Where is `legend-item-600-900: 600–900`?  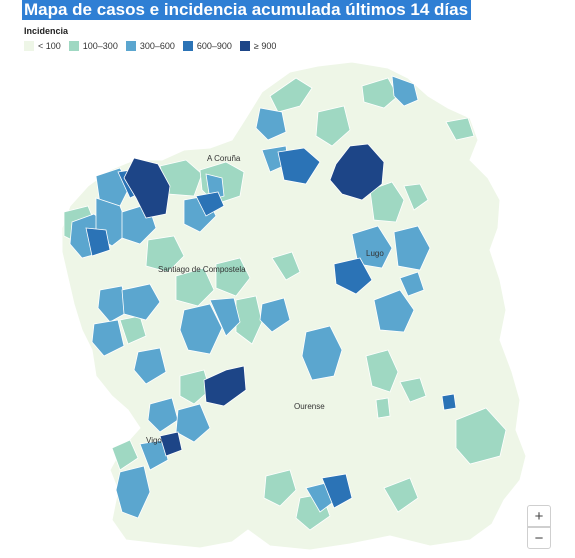
legend-item-600-900: 600–900 is located at coordinates (207, 46).